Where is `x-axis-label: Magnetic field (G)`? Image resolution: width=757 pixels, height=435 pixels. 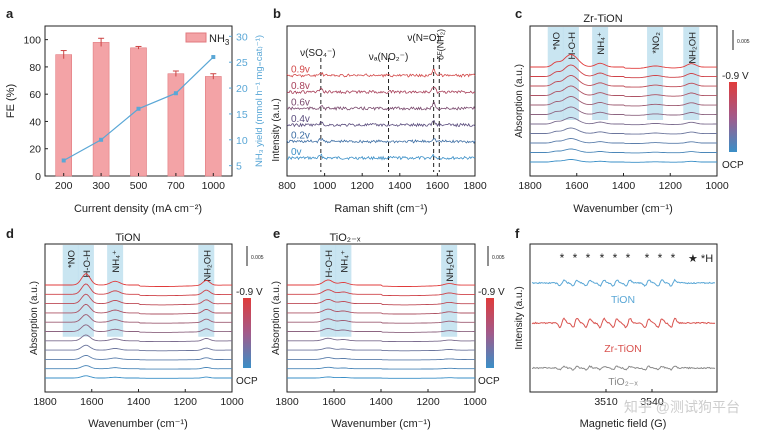
x-axis-label: Magnetic field (G) is located at coordinates (623, 424).